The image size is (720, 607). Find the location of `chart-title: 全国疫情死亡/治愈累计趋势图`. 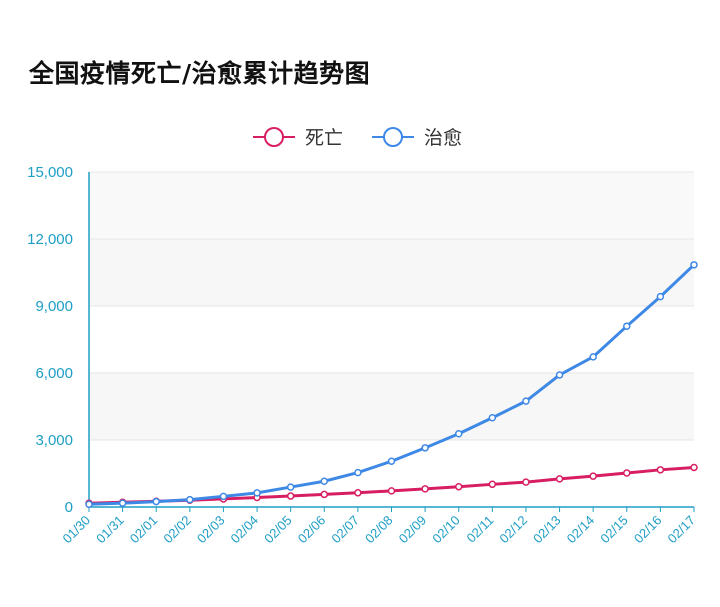

chart-title: 全国疫情死亡/治愈累计趋势图 is located at coordinates (200, 73).